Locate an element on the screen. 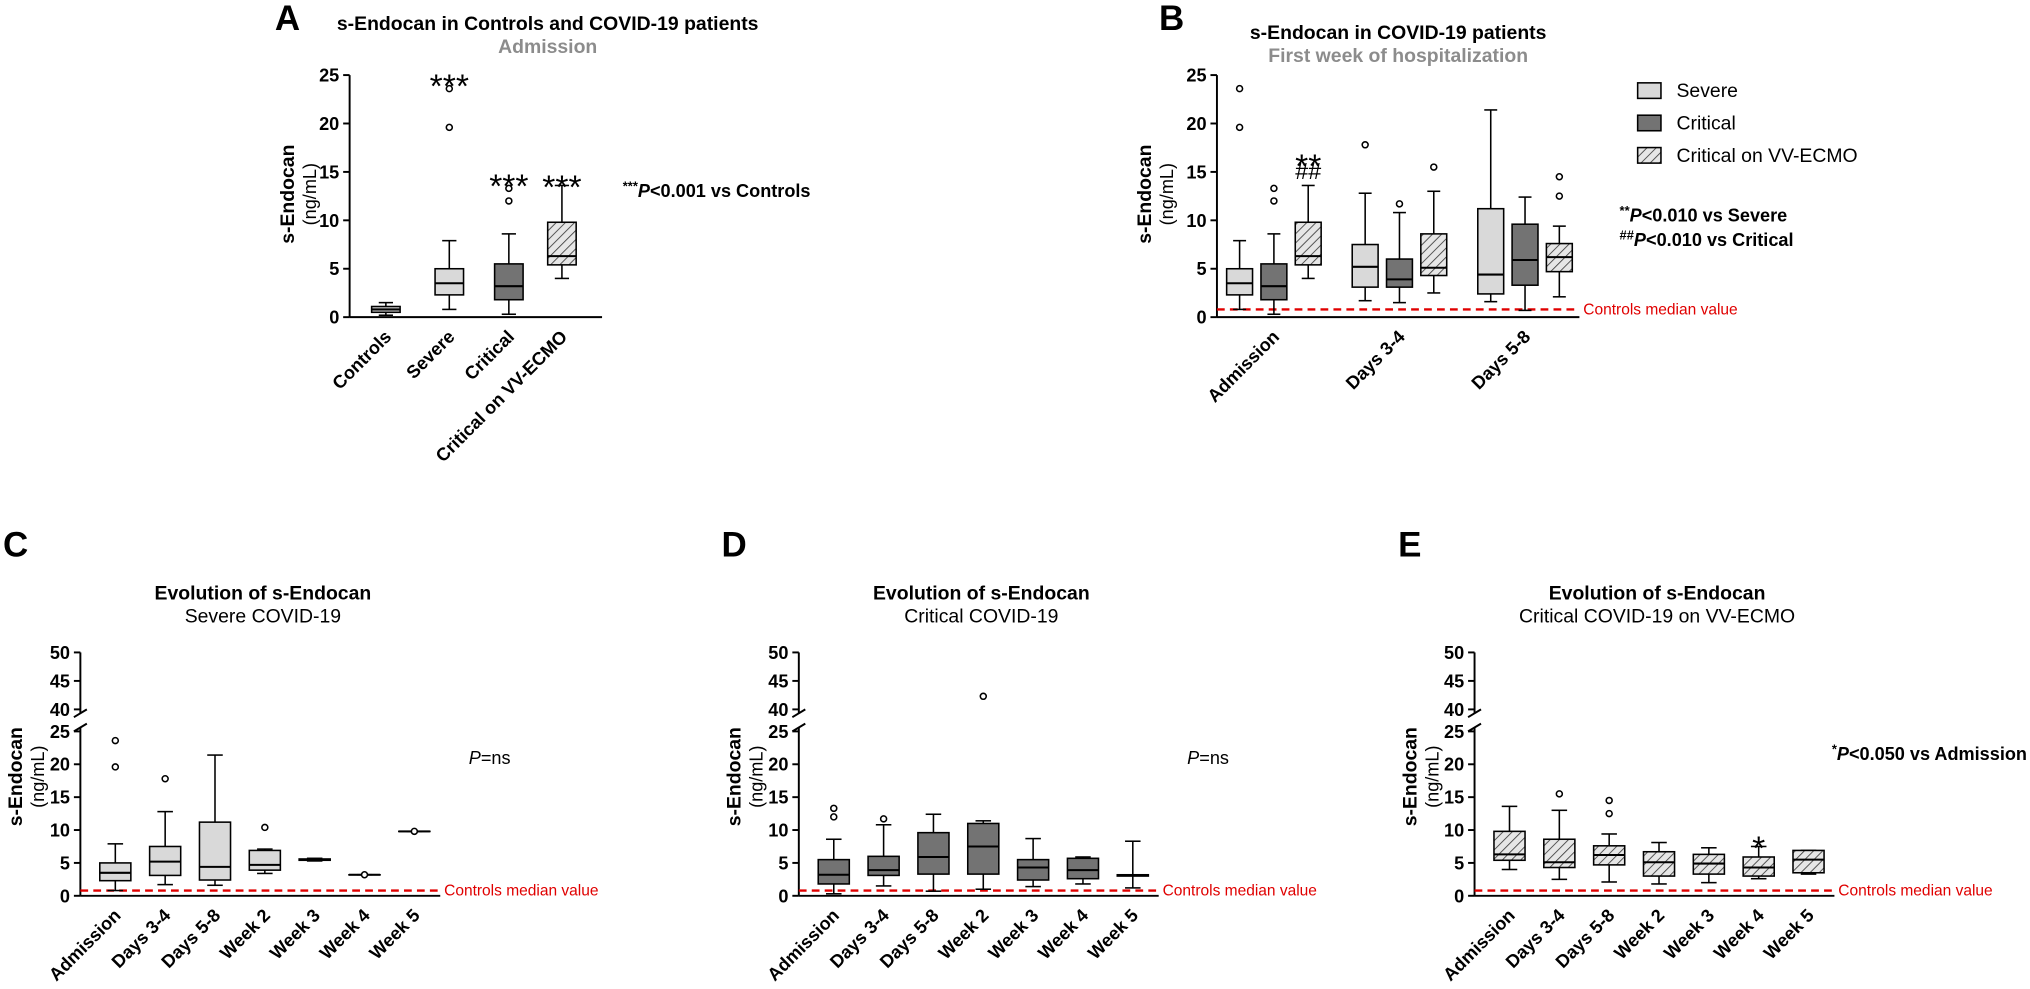  x-tick-label: Controls is located at coordinates (361, 360).